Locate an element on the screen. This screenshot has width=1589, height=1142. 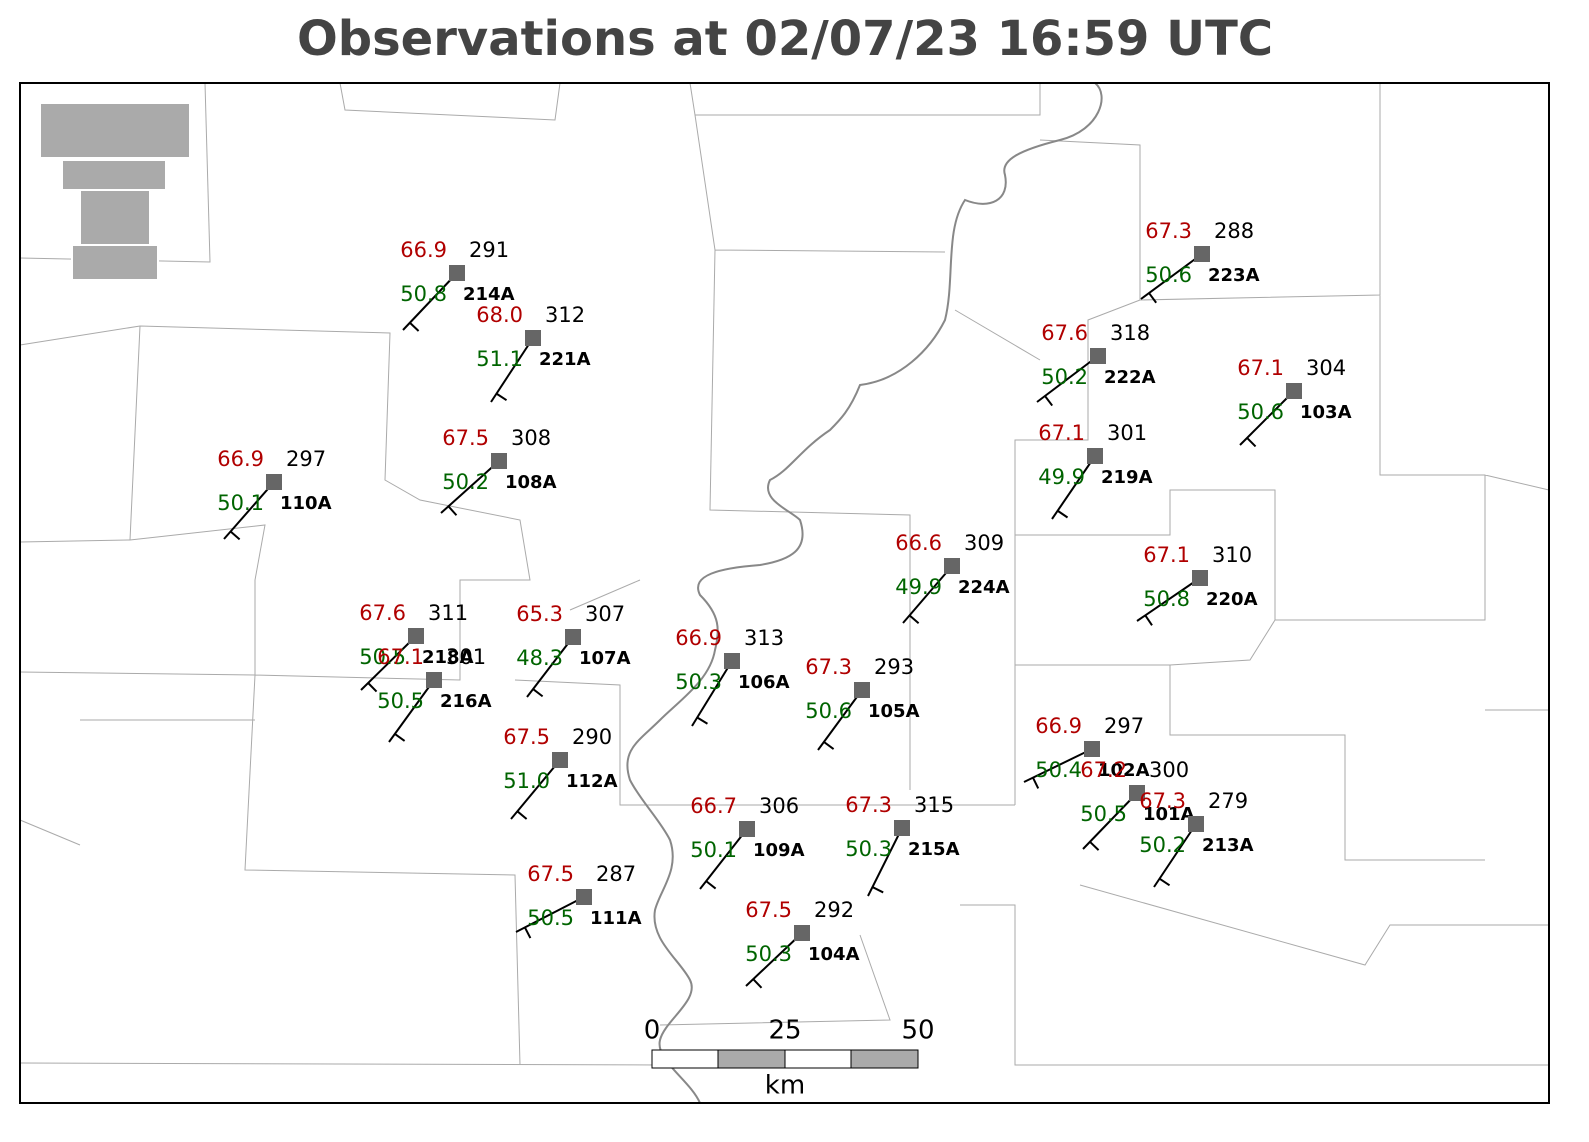
temperature: 66.6 is located at coordinates (918, 543).